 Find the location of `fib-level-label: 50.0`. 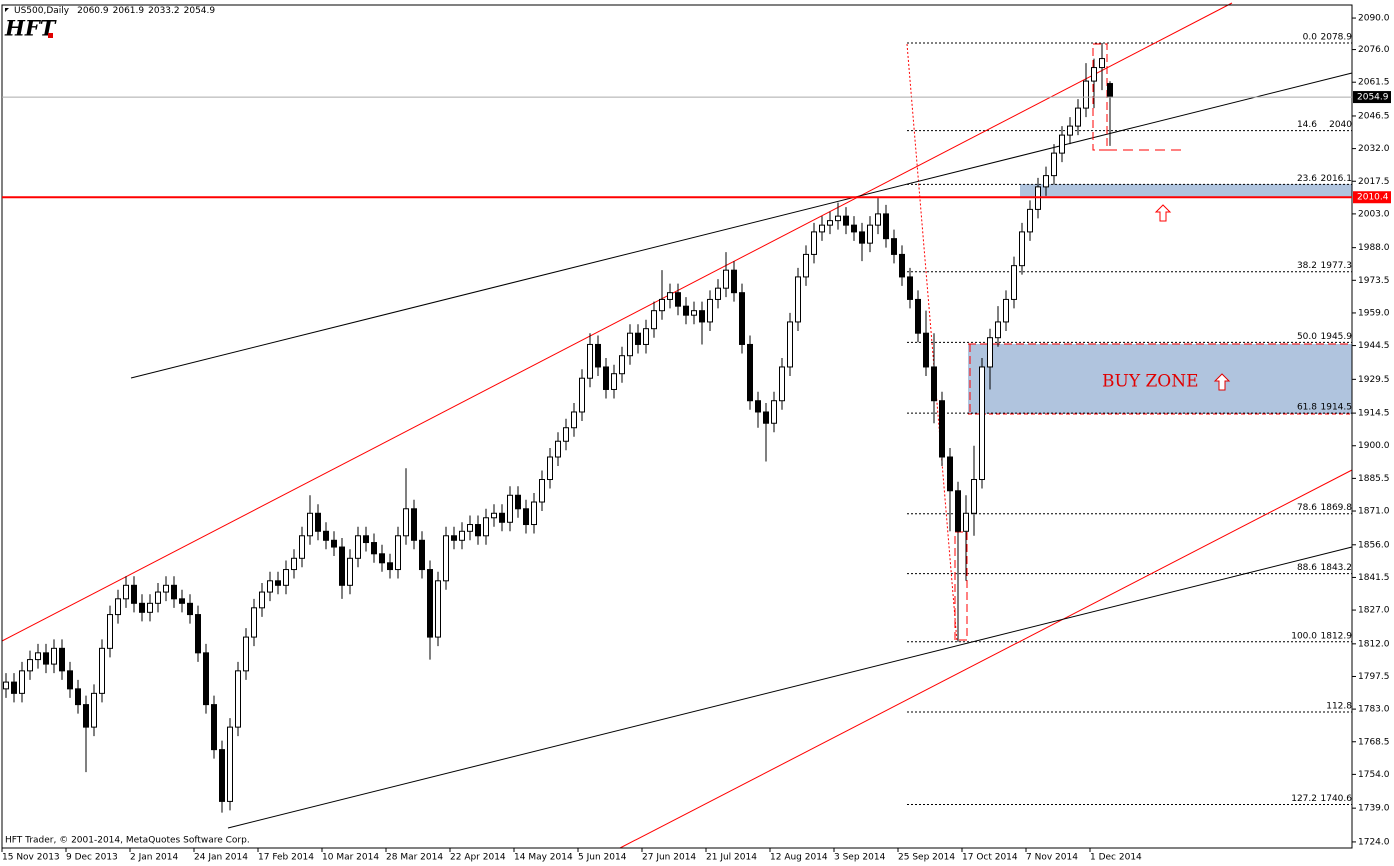

fib-level-label: 50.0 is located at coordinates (1307, 337).